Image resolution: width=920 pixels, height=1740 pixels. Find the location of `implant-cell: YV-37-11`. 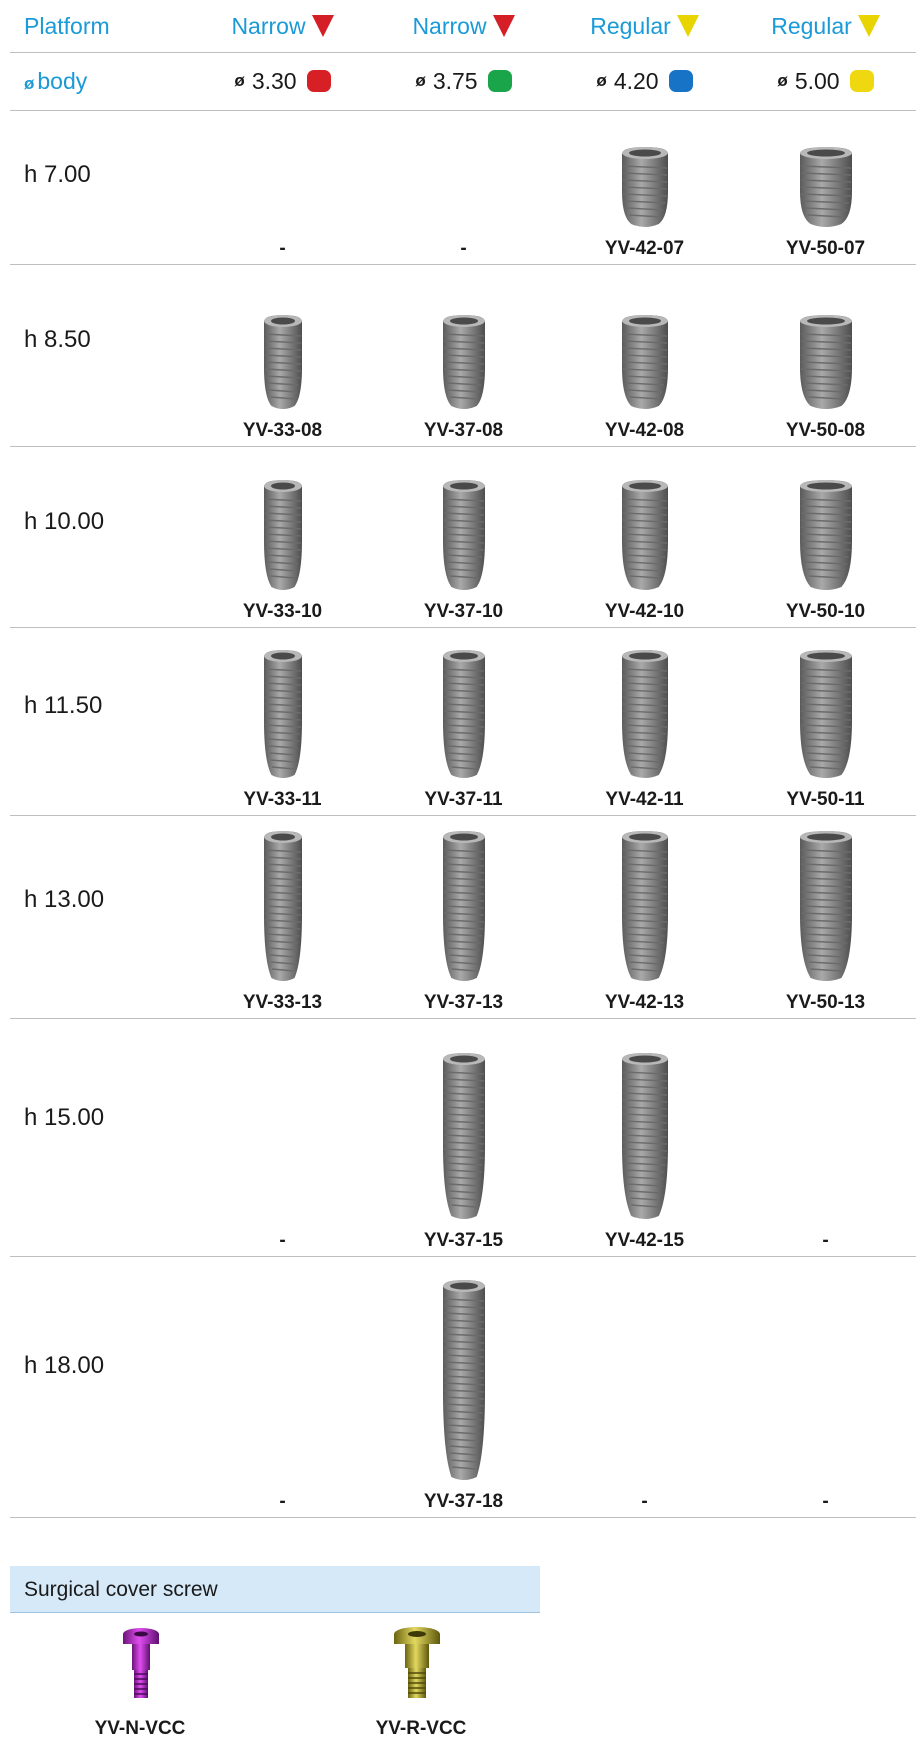

implant-cell: YV-37-11 is located at coordinates (463, 721).